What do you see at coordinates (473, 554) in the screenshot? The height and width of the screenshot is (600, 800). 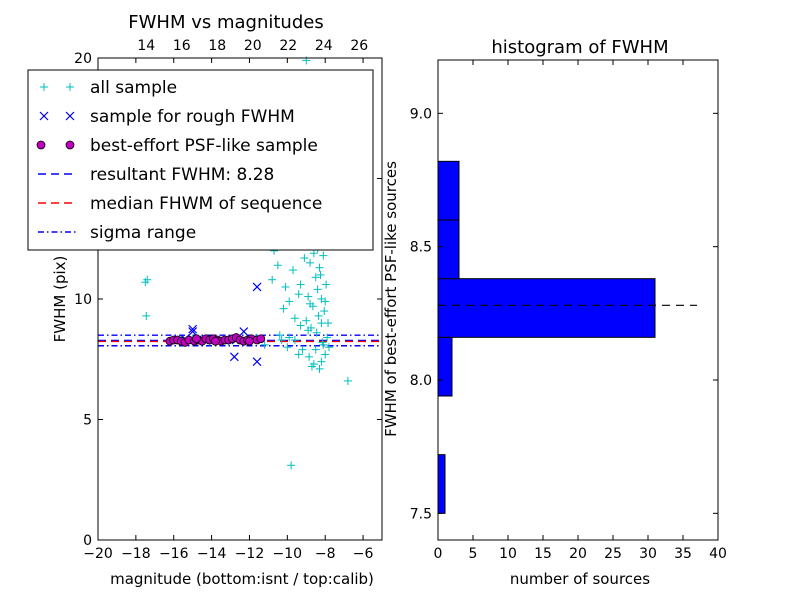 I see `x-tick-label: 5` at bounding box center [473, 554].